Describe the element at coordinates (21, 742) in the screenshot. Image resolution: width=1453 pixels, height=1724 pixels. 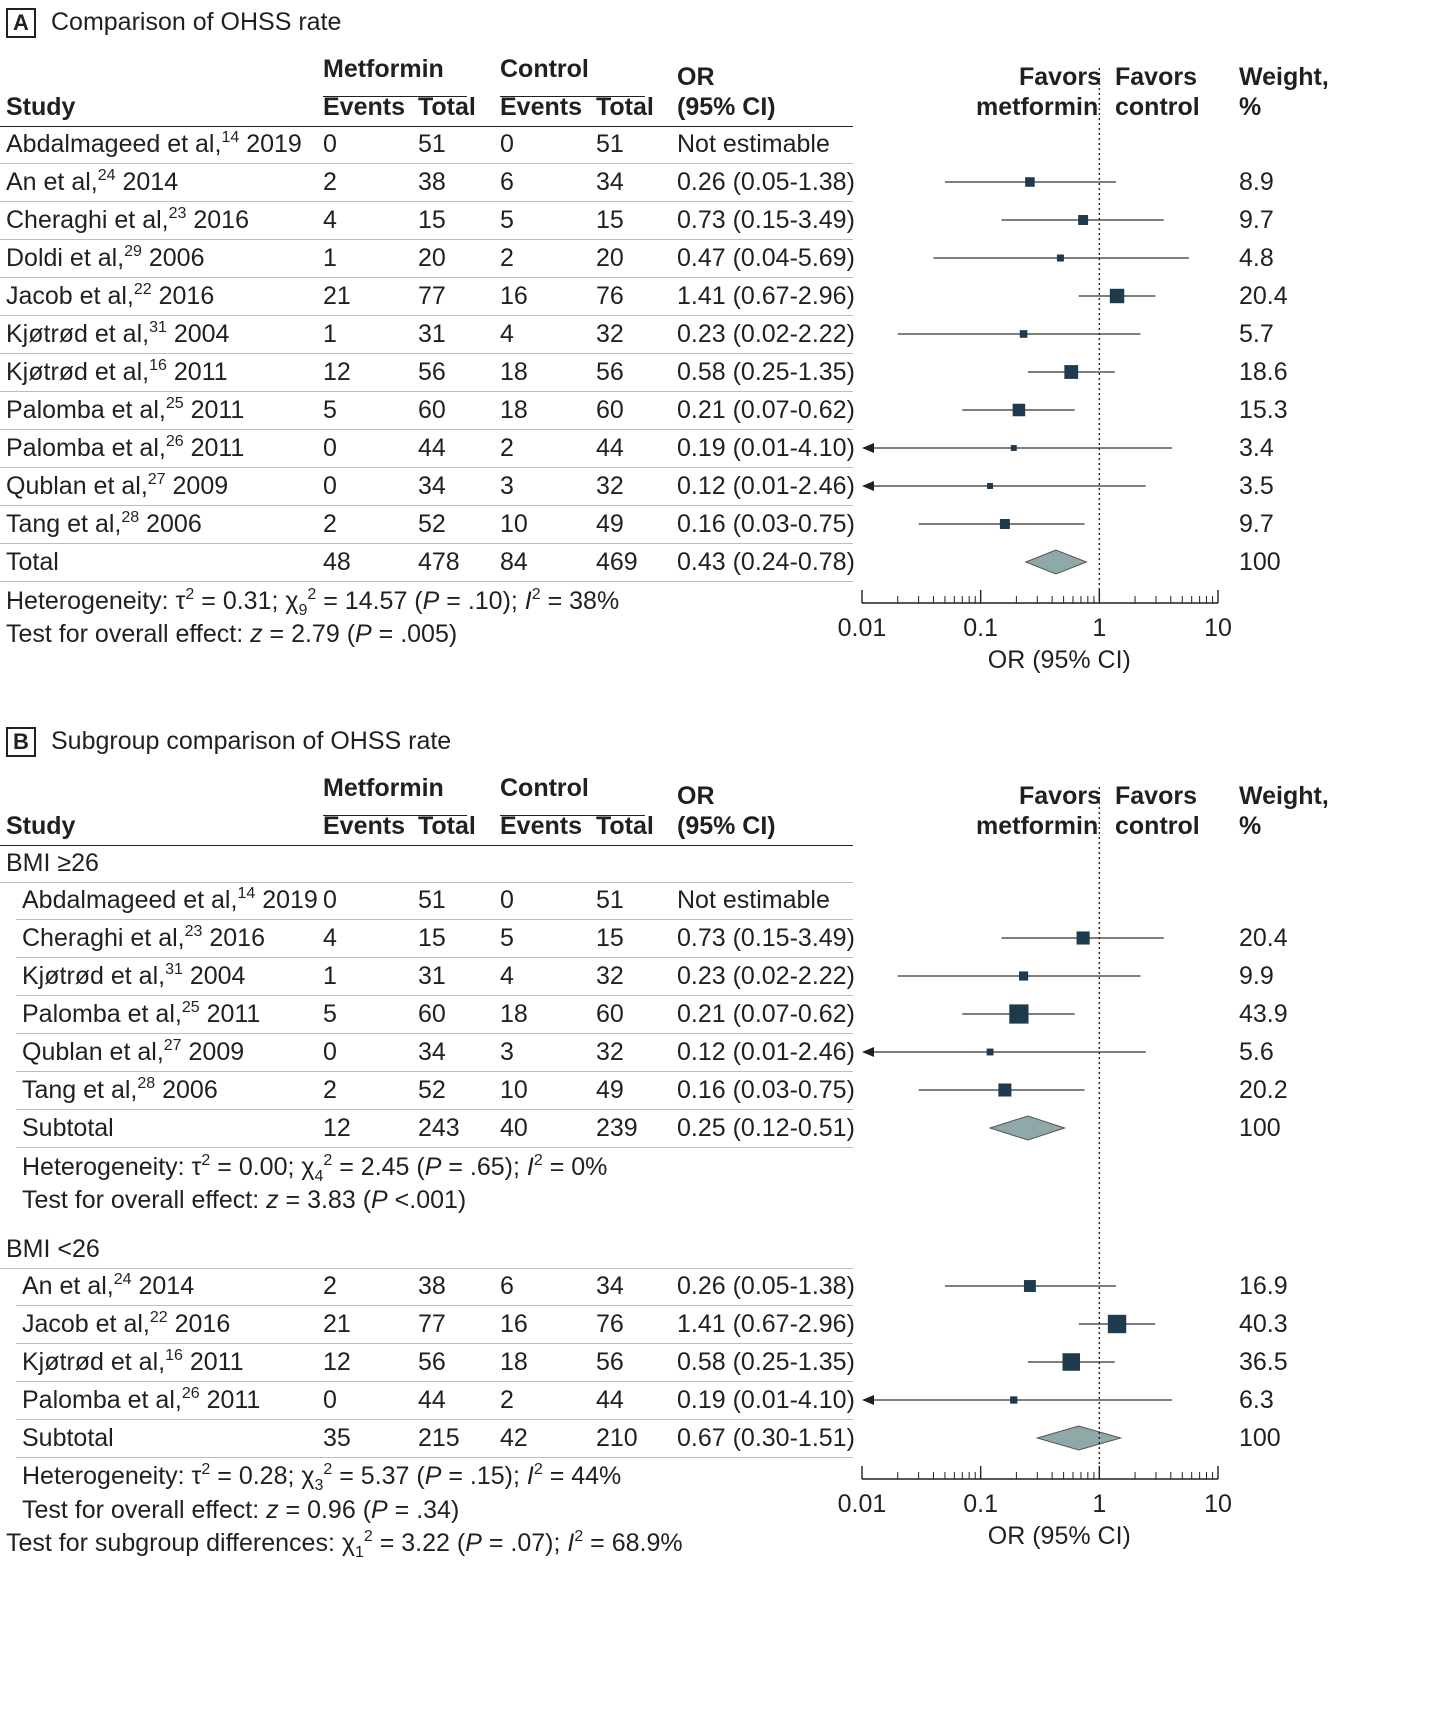
I see `panel-letter: B` at that location.